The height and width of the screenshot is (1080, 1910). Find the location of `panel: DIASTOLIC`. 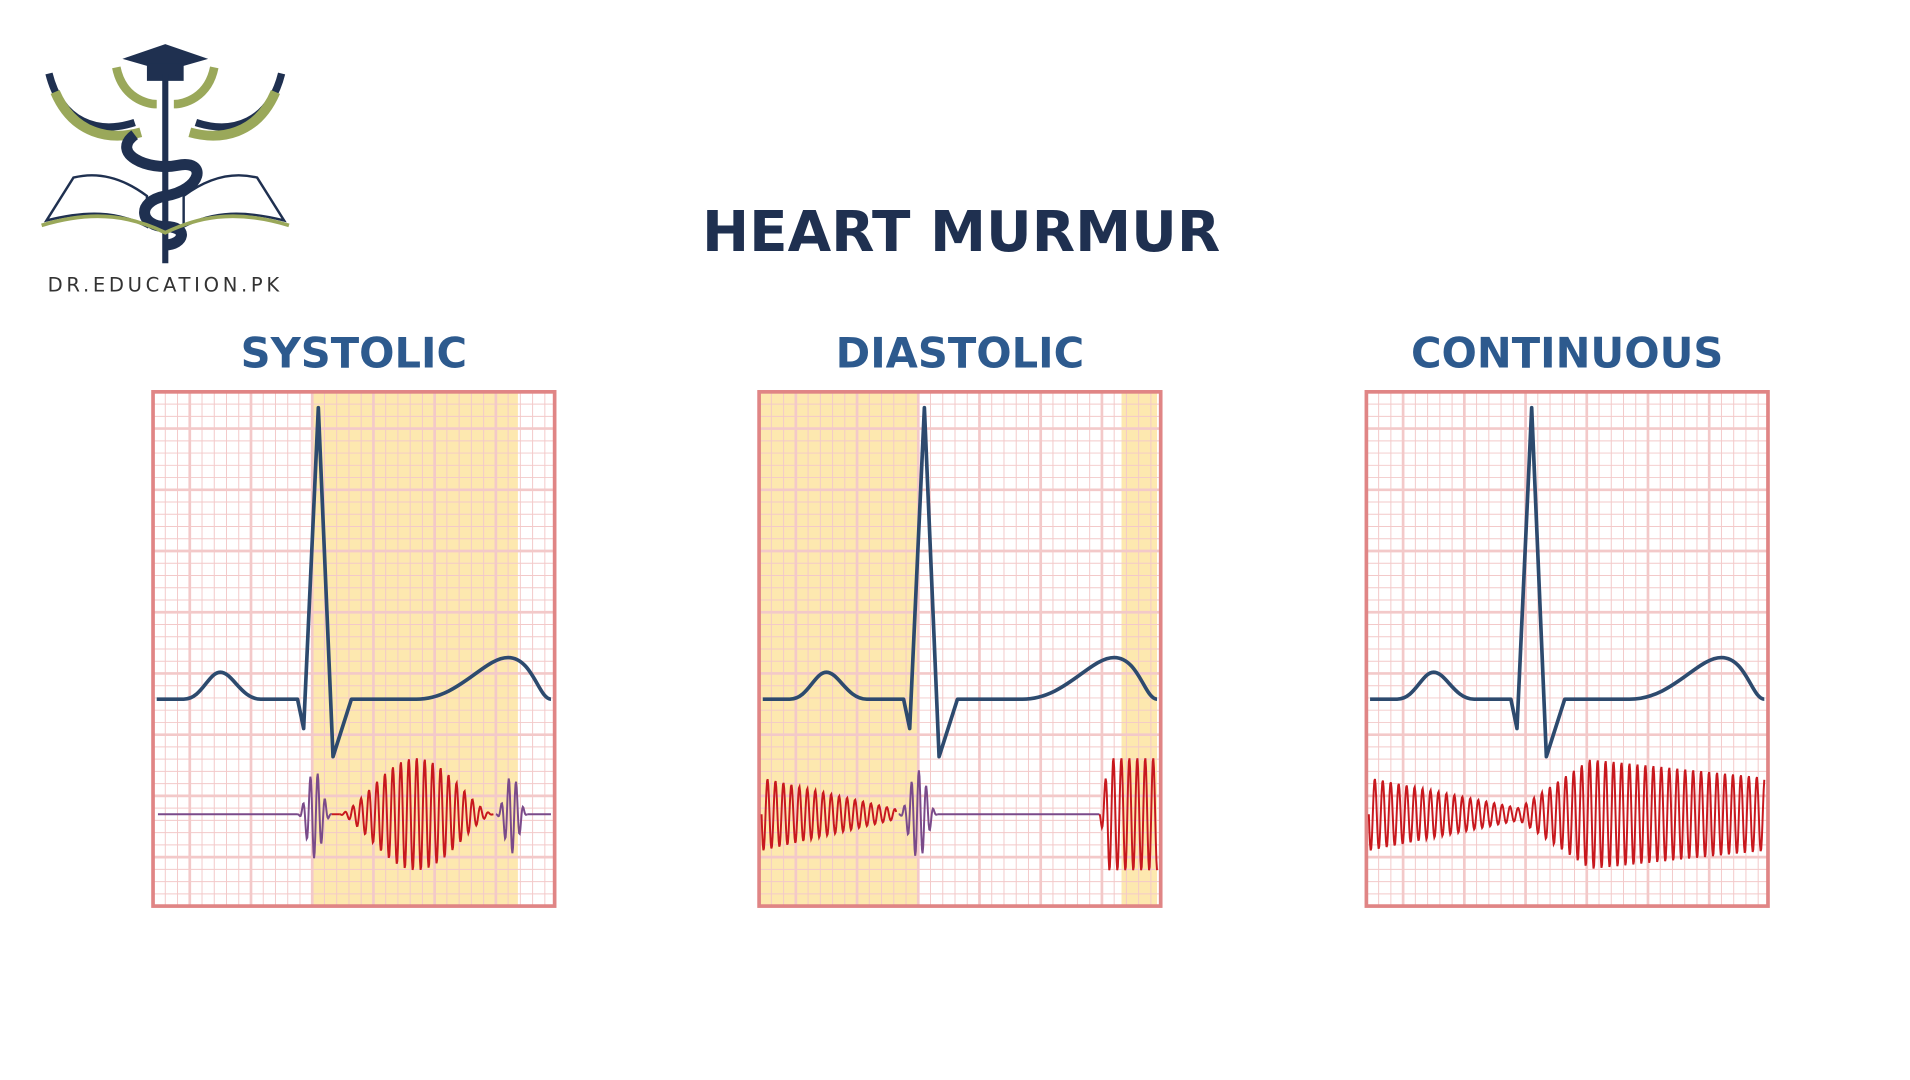

panel: DIASTOLIC is located at coordinates (960, 618).